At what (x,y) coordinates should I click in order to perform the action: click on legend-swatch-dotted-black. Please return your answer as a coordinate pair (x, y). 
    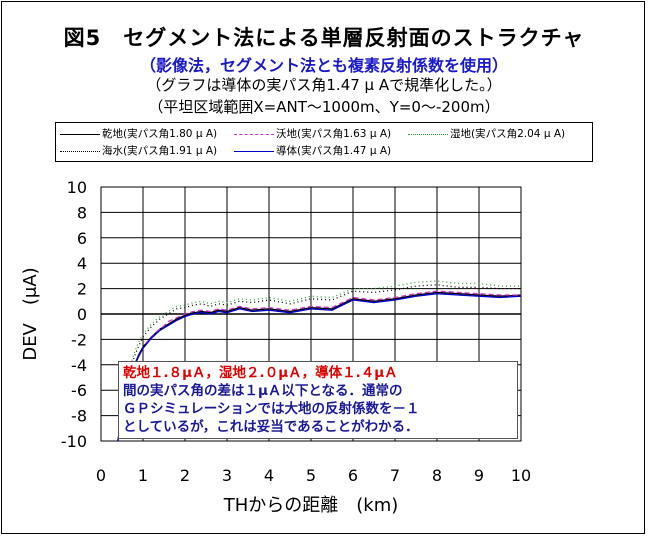
    Looking at the image, I should click on (80, 151).